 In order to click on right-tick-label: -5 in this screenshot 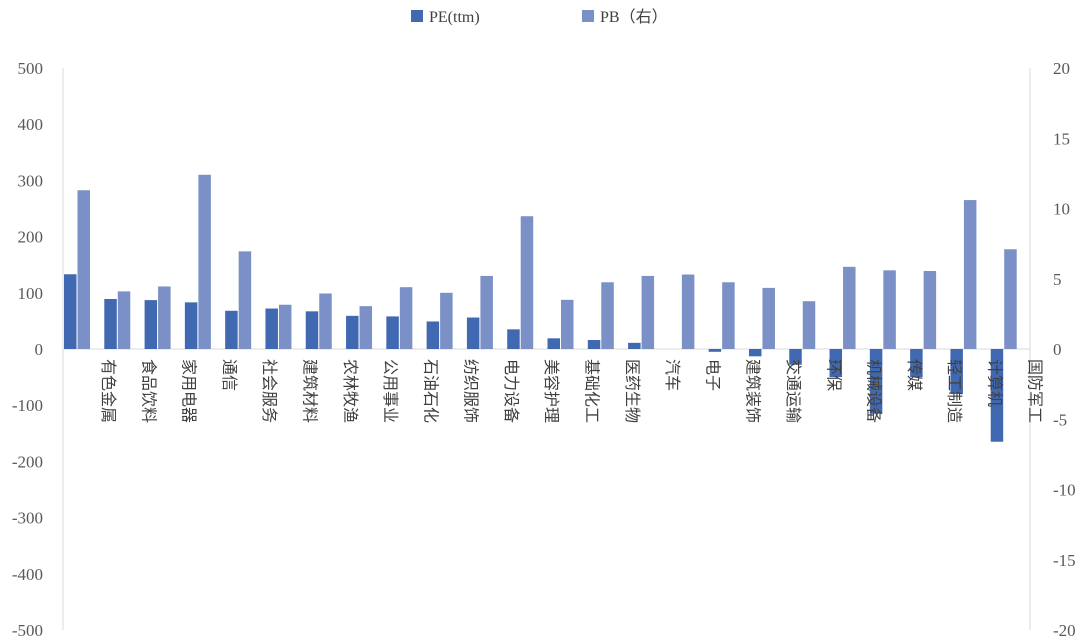, I will do `click(1060, 419)`.